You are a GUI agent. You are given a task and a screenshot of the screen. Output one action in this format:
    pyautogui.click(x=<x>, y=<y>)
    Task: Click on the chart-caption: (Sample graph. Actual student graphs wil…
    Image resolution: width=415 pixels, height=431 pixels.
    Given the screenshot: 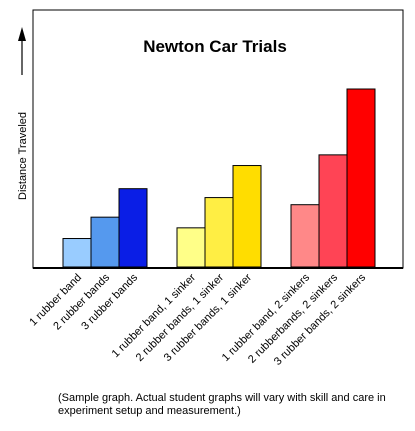 What is the action you would take?
    pyautogui.click(x=222, y=404)
    